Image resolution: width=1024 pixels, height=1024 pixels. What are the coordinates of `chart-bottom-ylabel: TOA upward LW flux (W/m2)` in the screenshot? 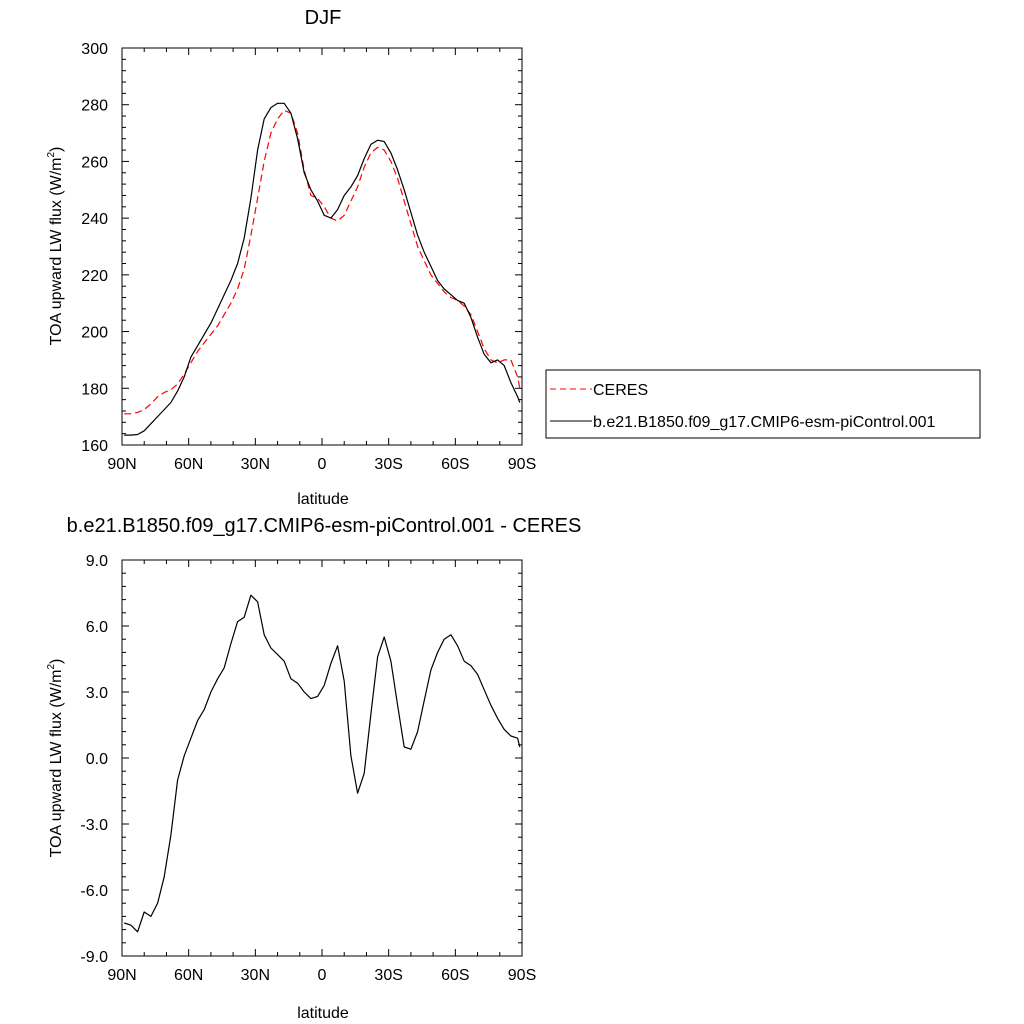 It's located at (55, 758).